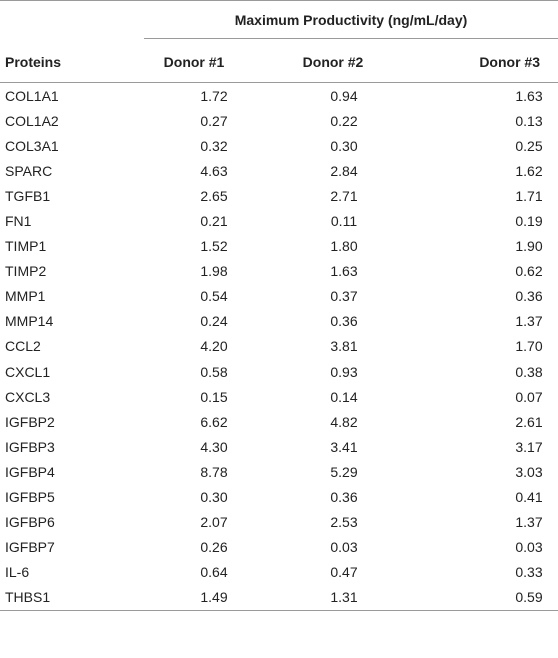  What do you see at coordinates (529, 471) in the screenshot?
I see `donor-3-value-cell: 3.03` at bounding box center [529, 471].